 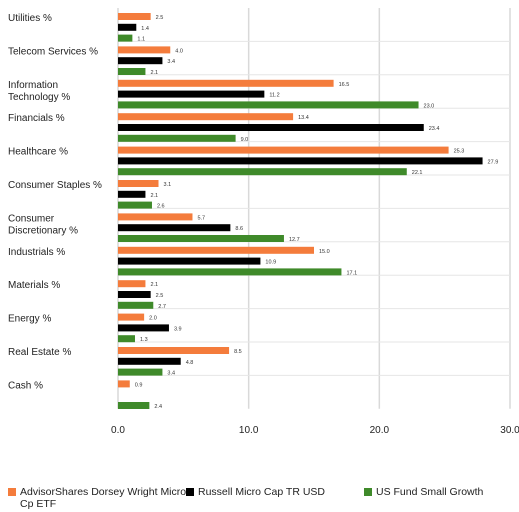 What do you see at coordinates (178, 329) in the screenshot?
I see `data-label: 3.9` at bounding box center [178, 329].